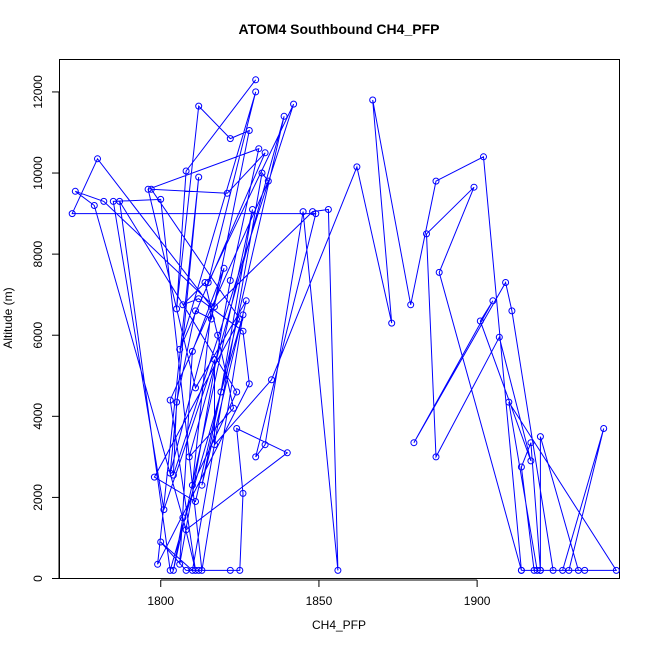 The image size is (650, 650). I want to click on x-tick-label: 1800, so click(160, 601).